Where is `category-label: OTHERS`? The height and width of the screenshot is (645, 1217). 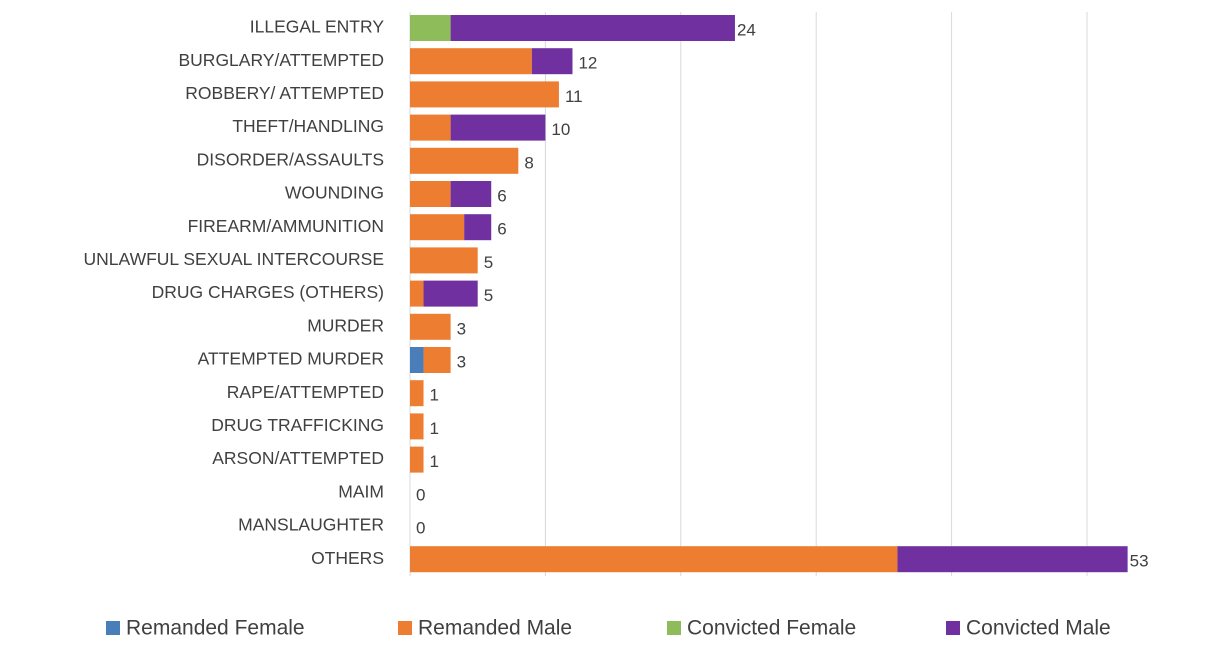
category-label: OTHERS is located at coordinates (347, 558).